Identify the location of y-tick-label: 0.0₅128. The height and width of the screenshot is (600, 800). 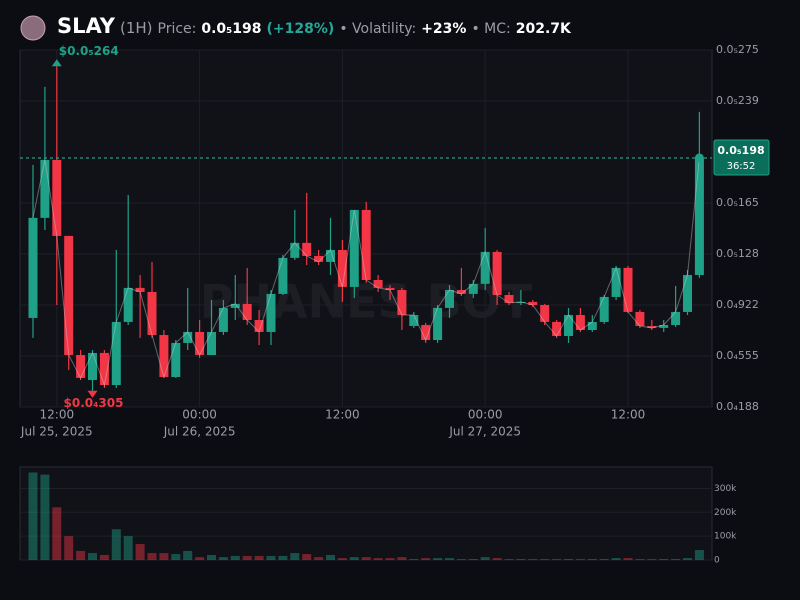
(737, 253).